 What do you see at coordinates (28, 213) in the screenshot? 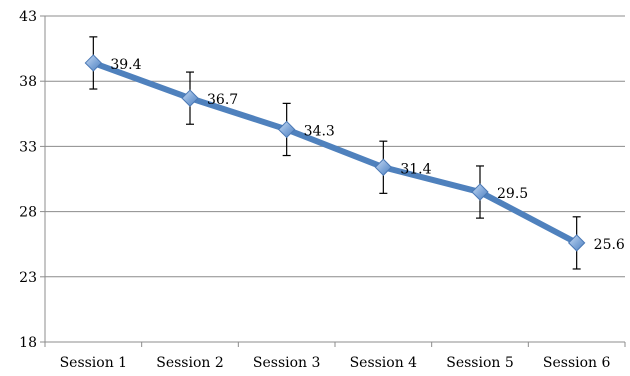
I see `y-tick-label: 28` at bounding box center [28, 213].